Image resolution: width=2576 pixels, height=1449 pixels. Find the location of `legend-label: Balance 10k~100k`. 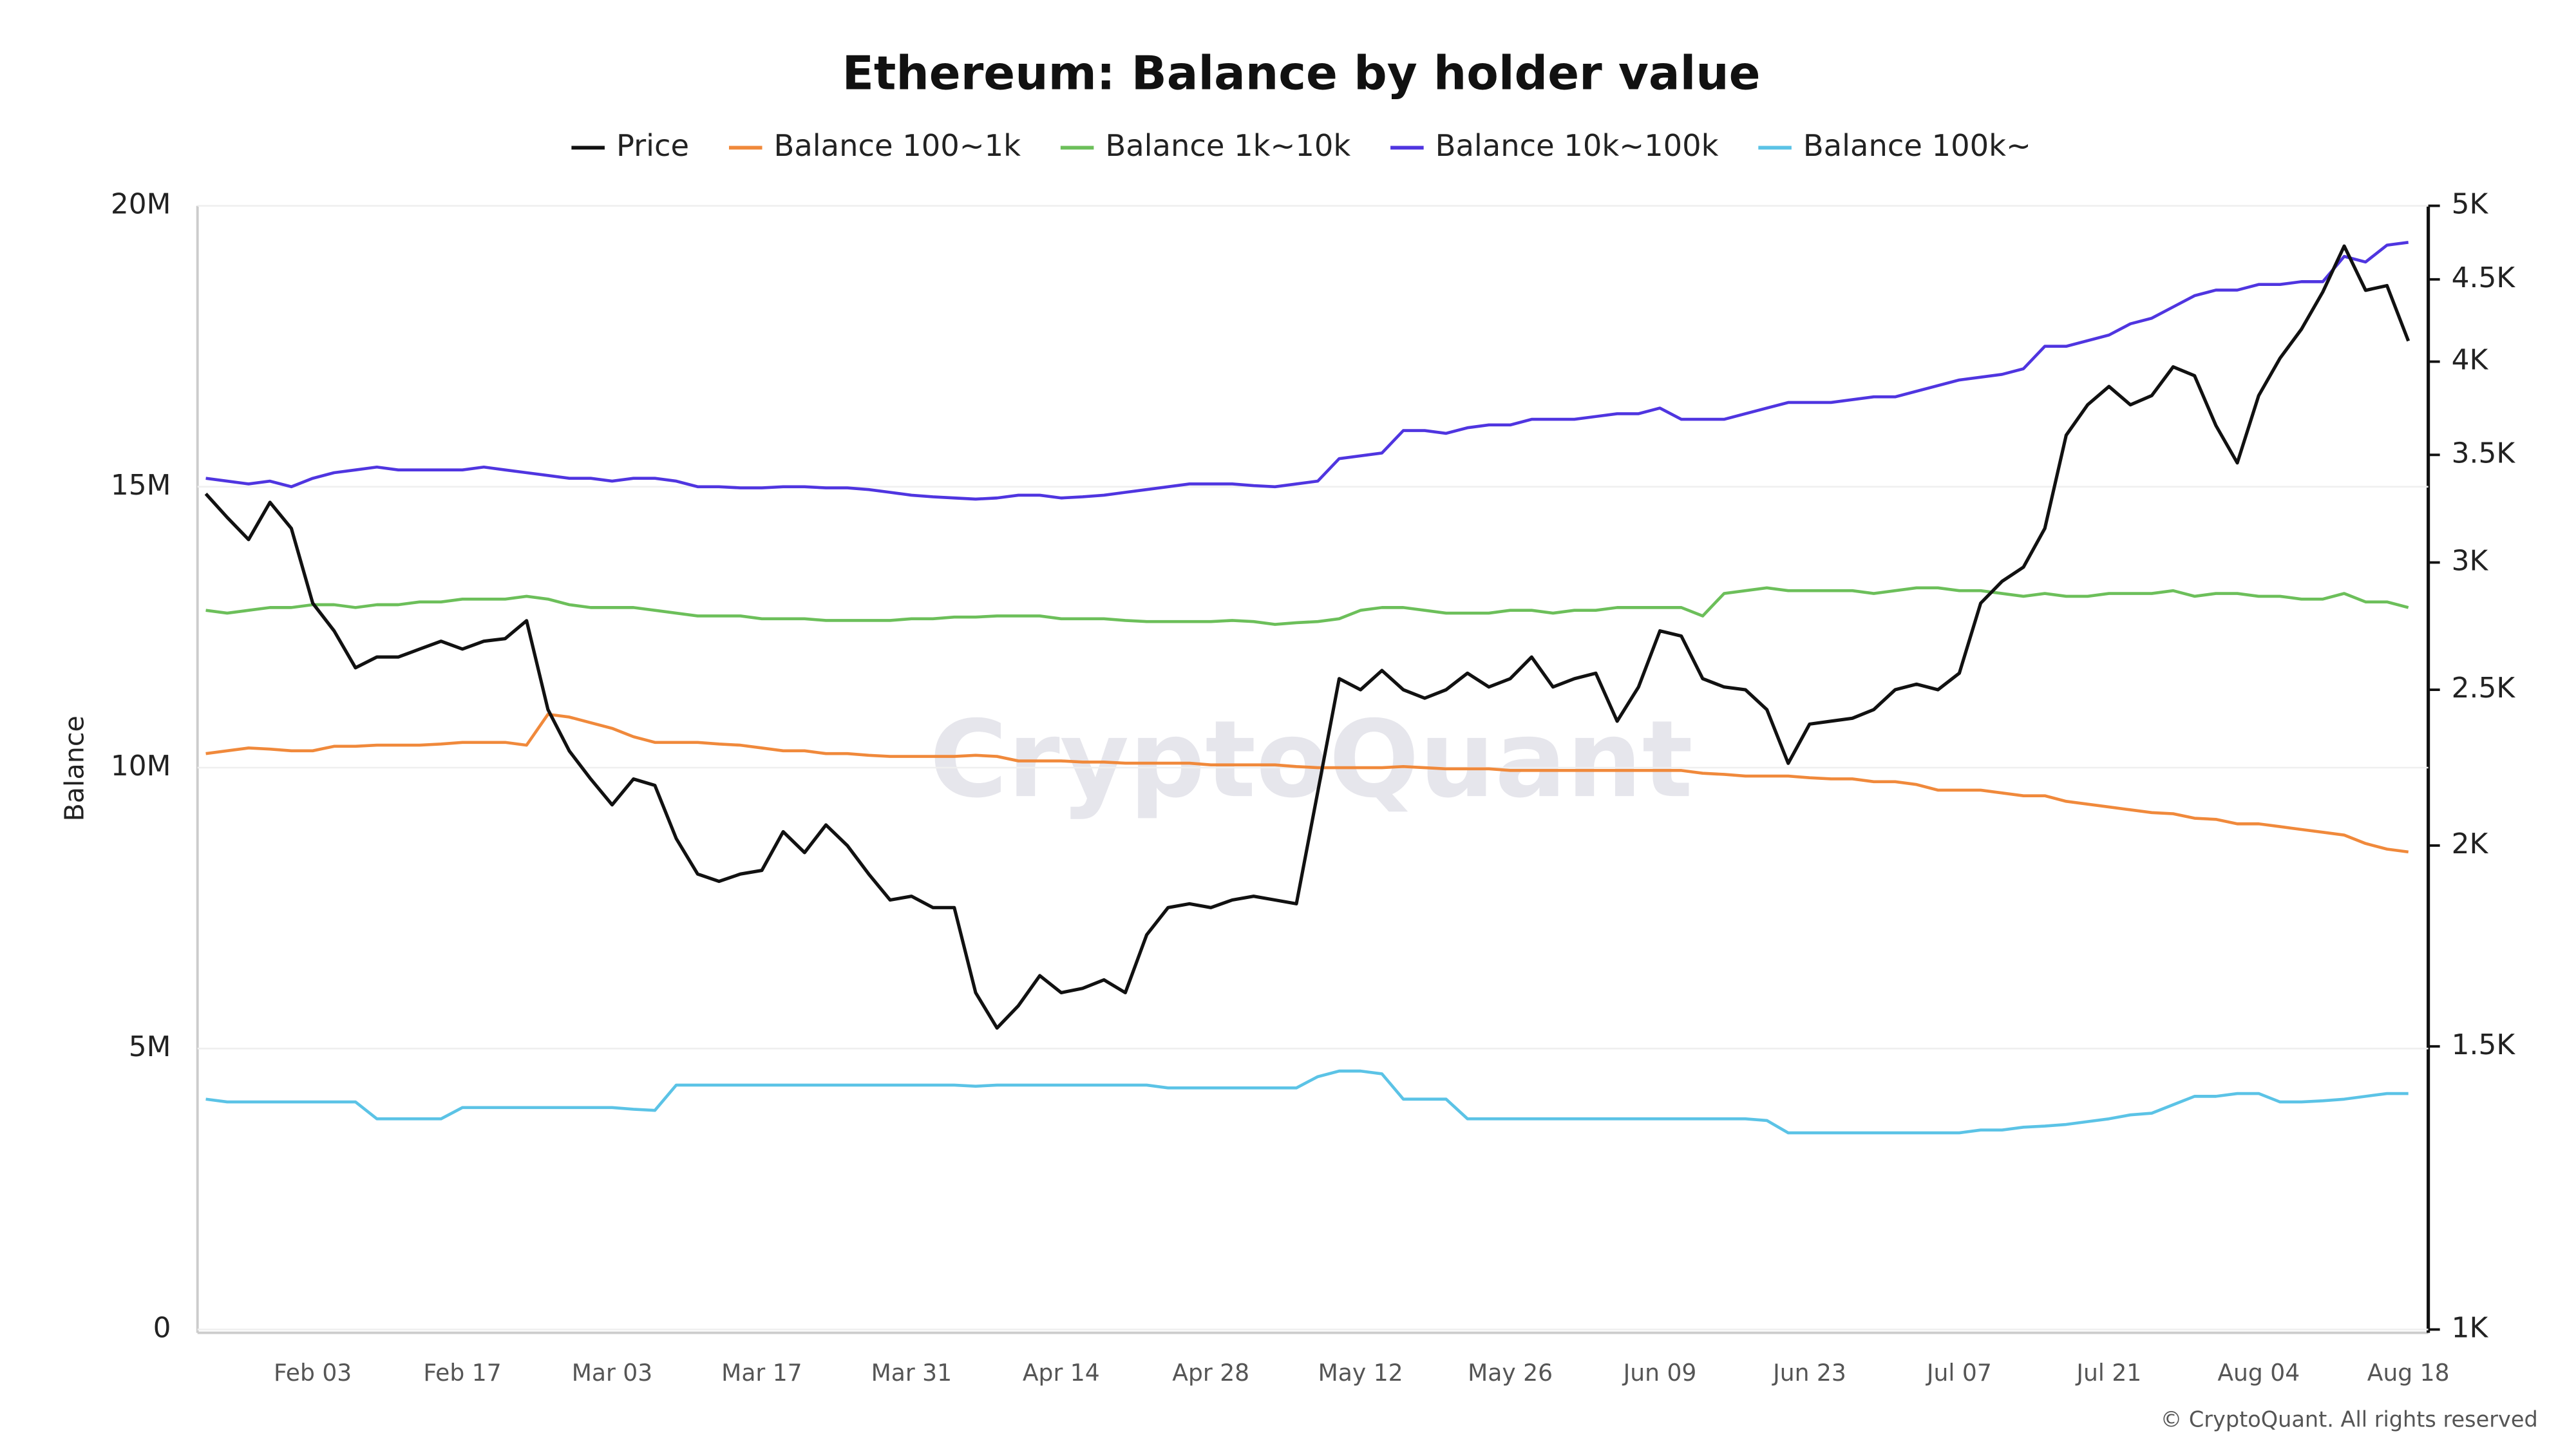

legend-label: Balance 10k~100k is located at coordinates (1577, 145).